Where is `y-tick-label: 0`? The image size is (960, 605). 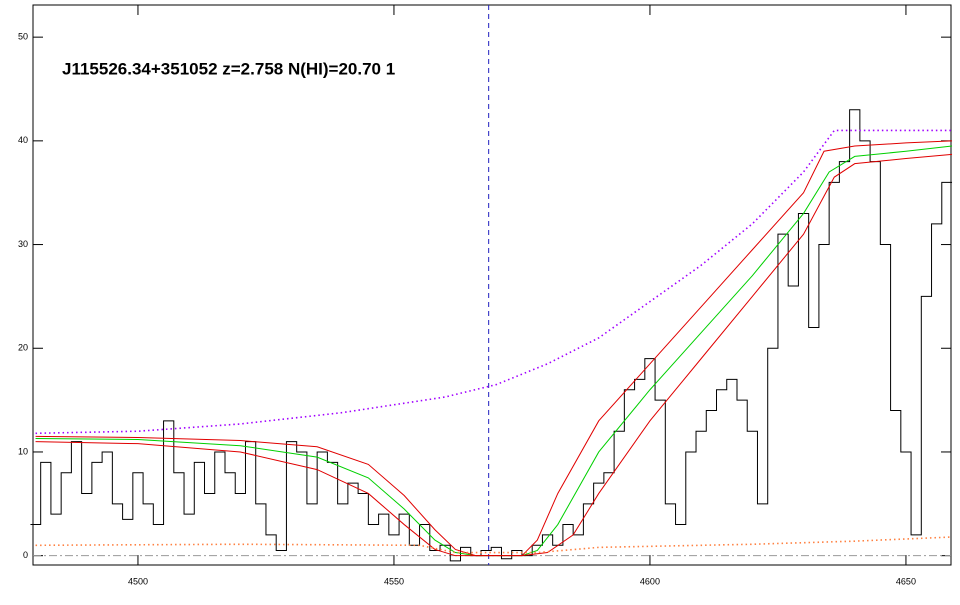 y-tick-label: 0 is located at coordinates (25, 555).